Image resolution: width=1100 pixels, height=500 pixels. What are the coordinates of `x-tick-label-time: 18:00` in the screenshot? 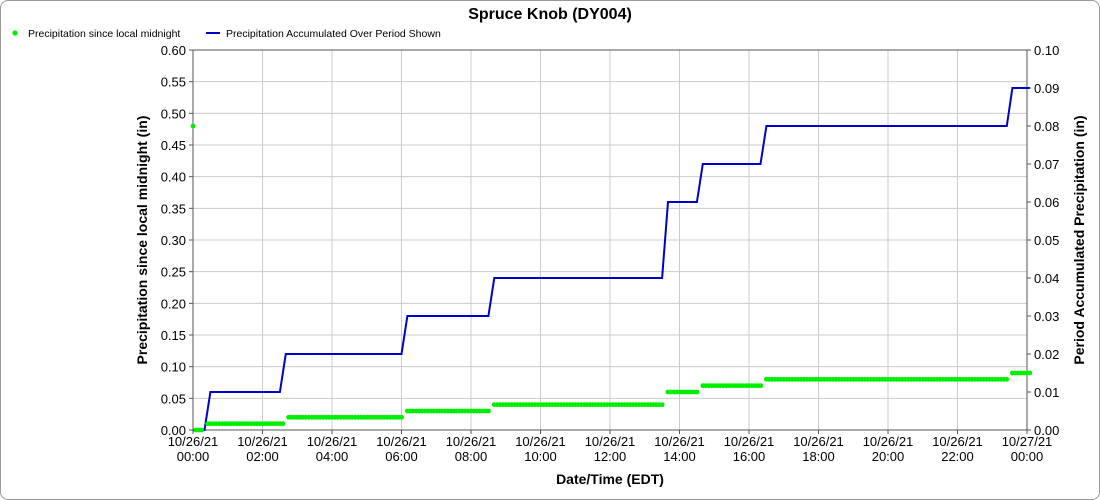 It's located at (818, 456).